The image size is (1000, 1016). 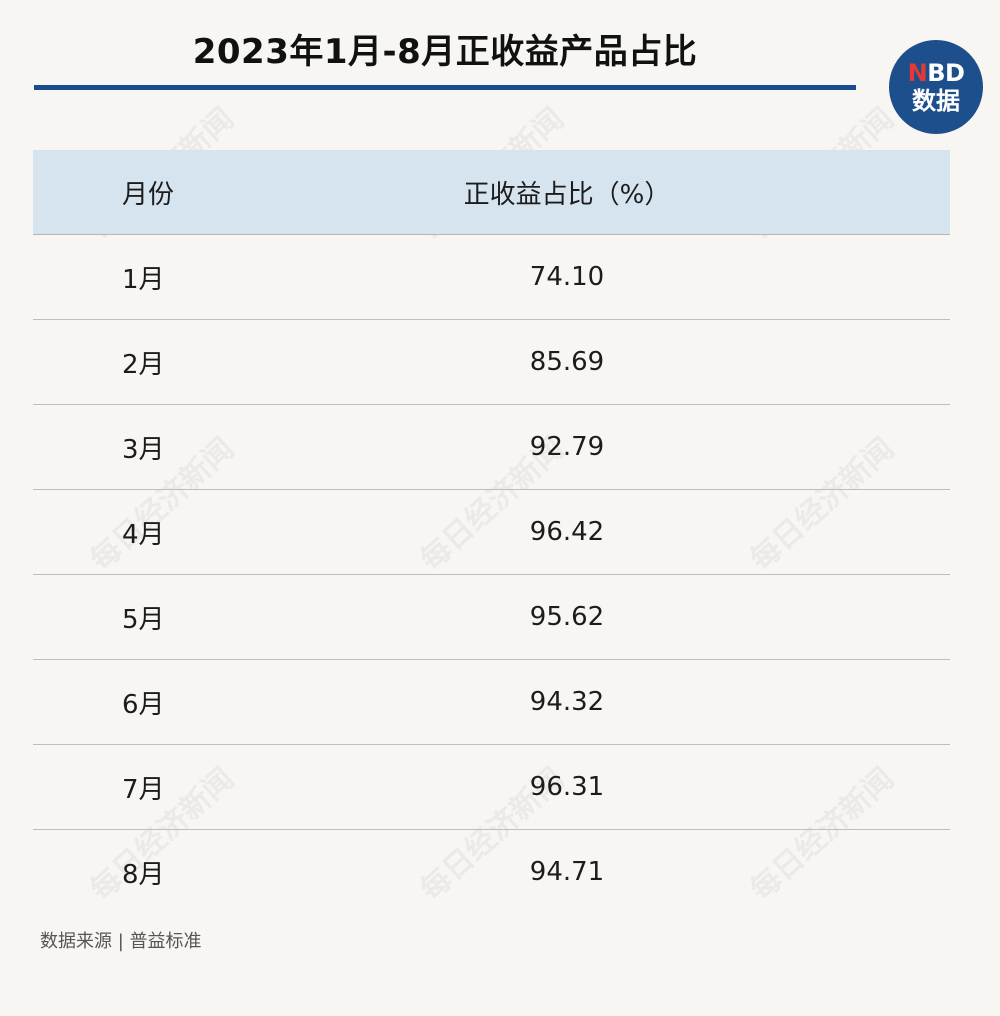 I want to click on data-source-note: 数据来源 | 普益标准, so click(x=121, y=941).